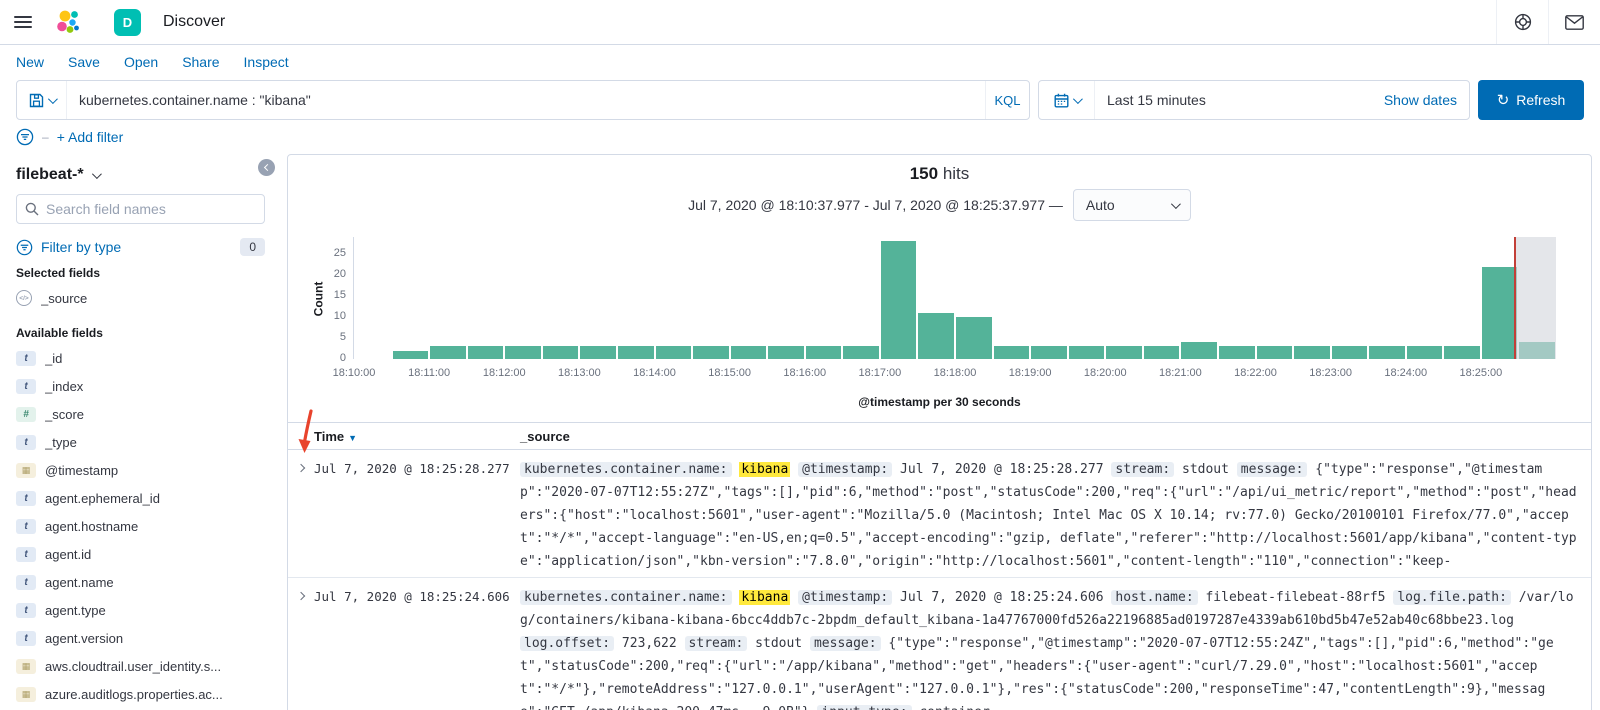  Describe the element at coordinates (1161, 352) in the screenshot. I see `histogram-bar-18:20:30` at that location.